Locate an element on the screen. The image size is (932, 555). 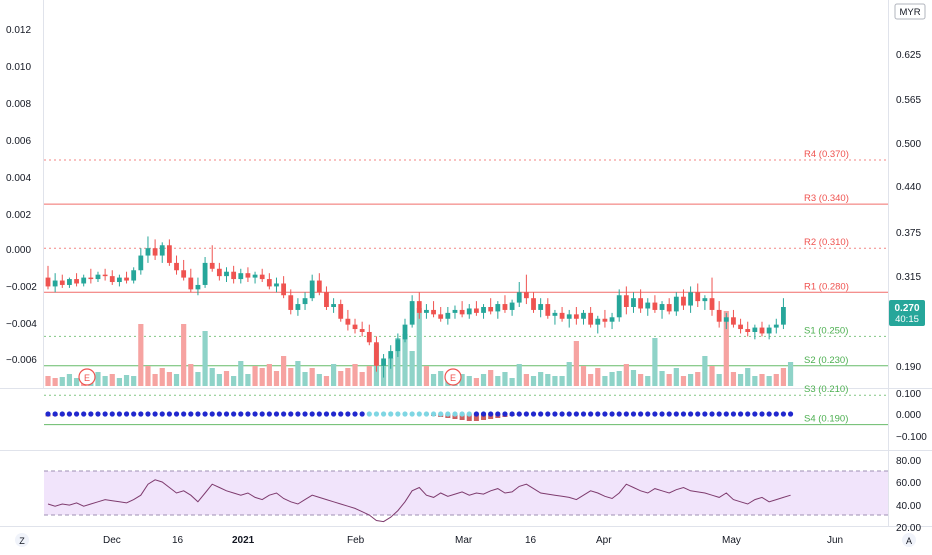
price-tick-label: 0.500 is located at coordinates (908, 144).